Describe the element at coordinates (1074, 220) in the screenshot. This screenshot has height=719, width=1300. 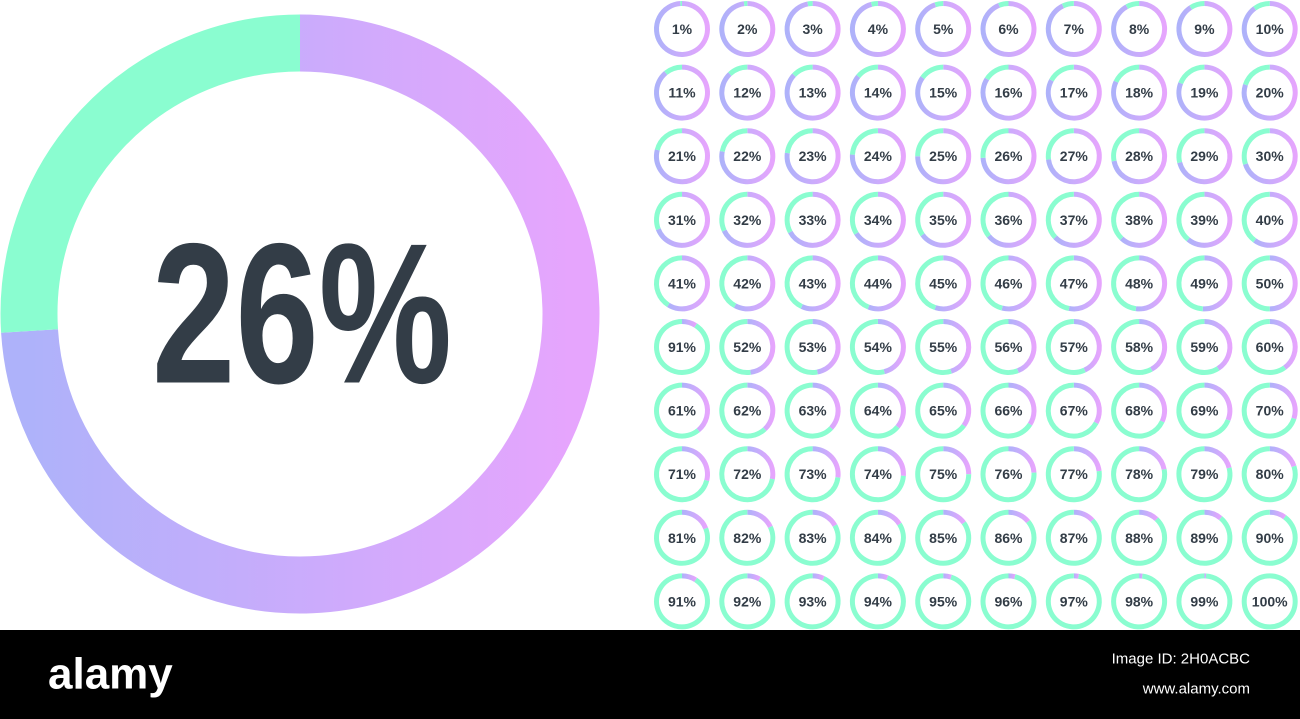
I see `small-percent-label: 37%` at that location.